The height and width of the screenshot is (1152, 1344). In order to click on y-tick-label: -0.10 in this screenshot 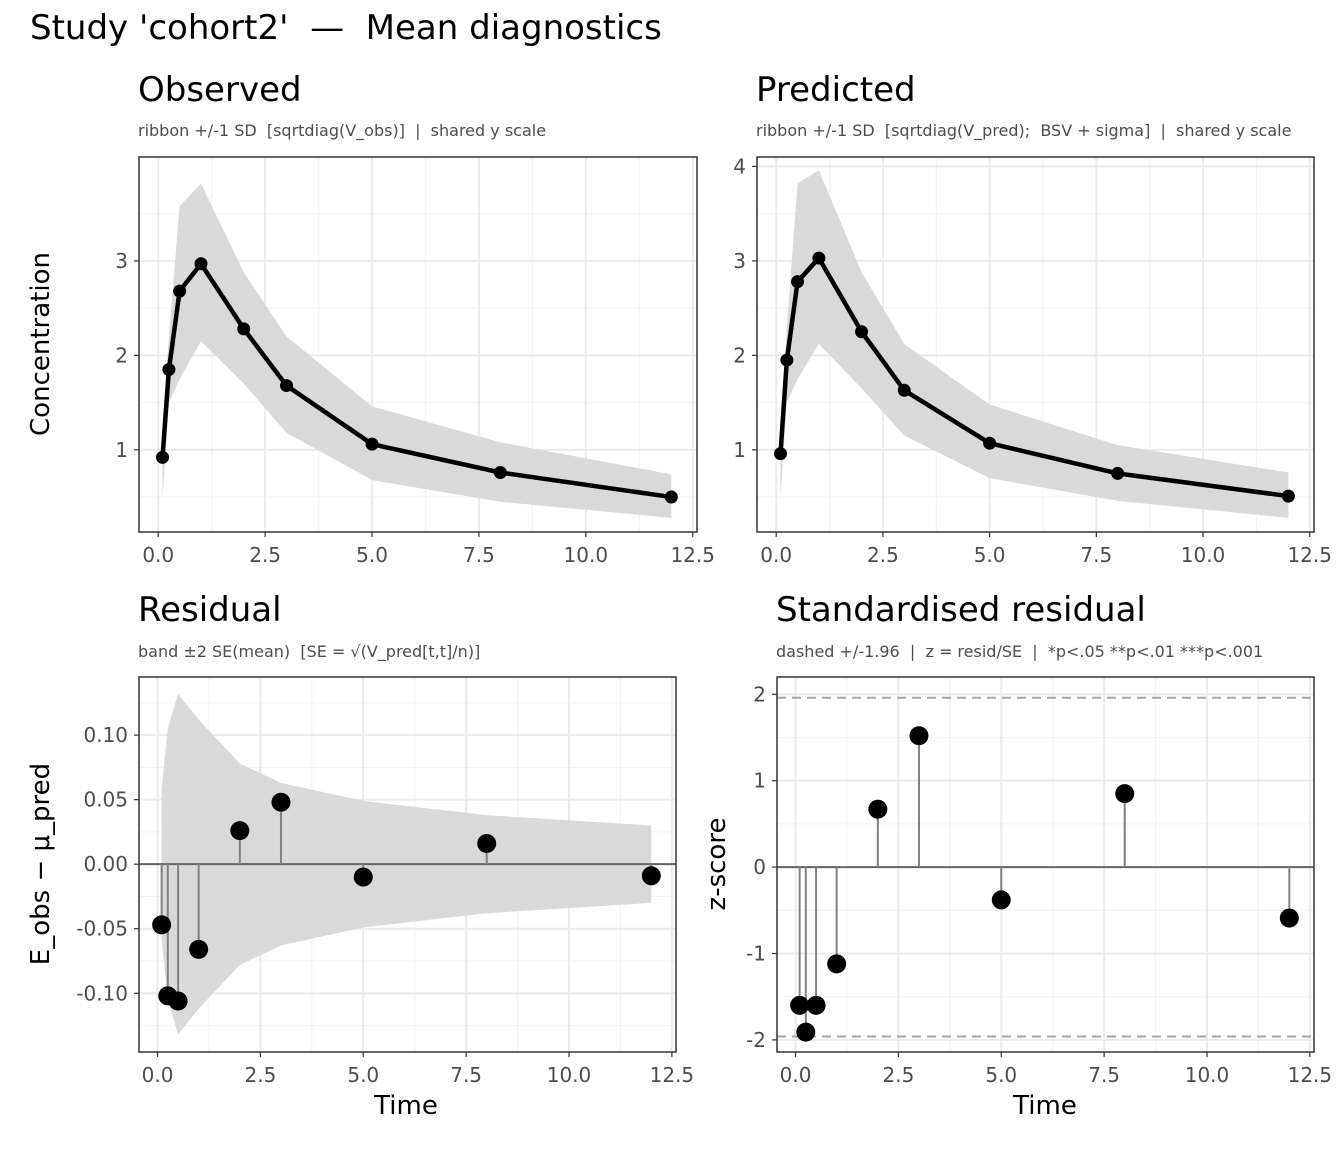, I will do `click(102, 993)`.